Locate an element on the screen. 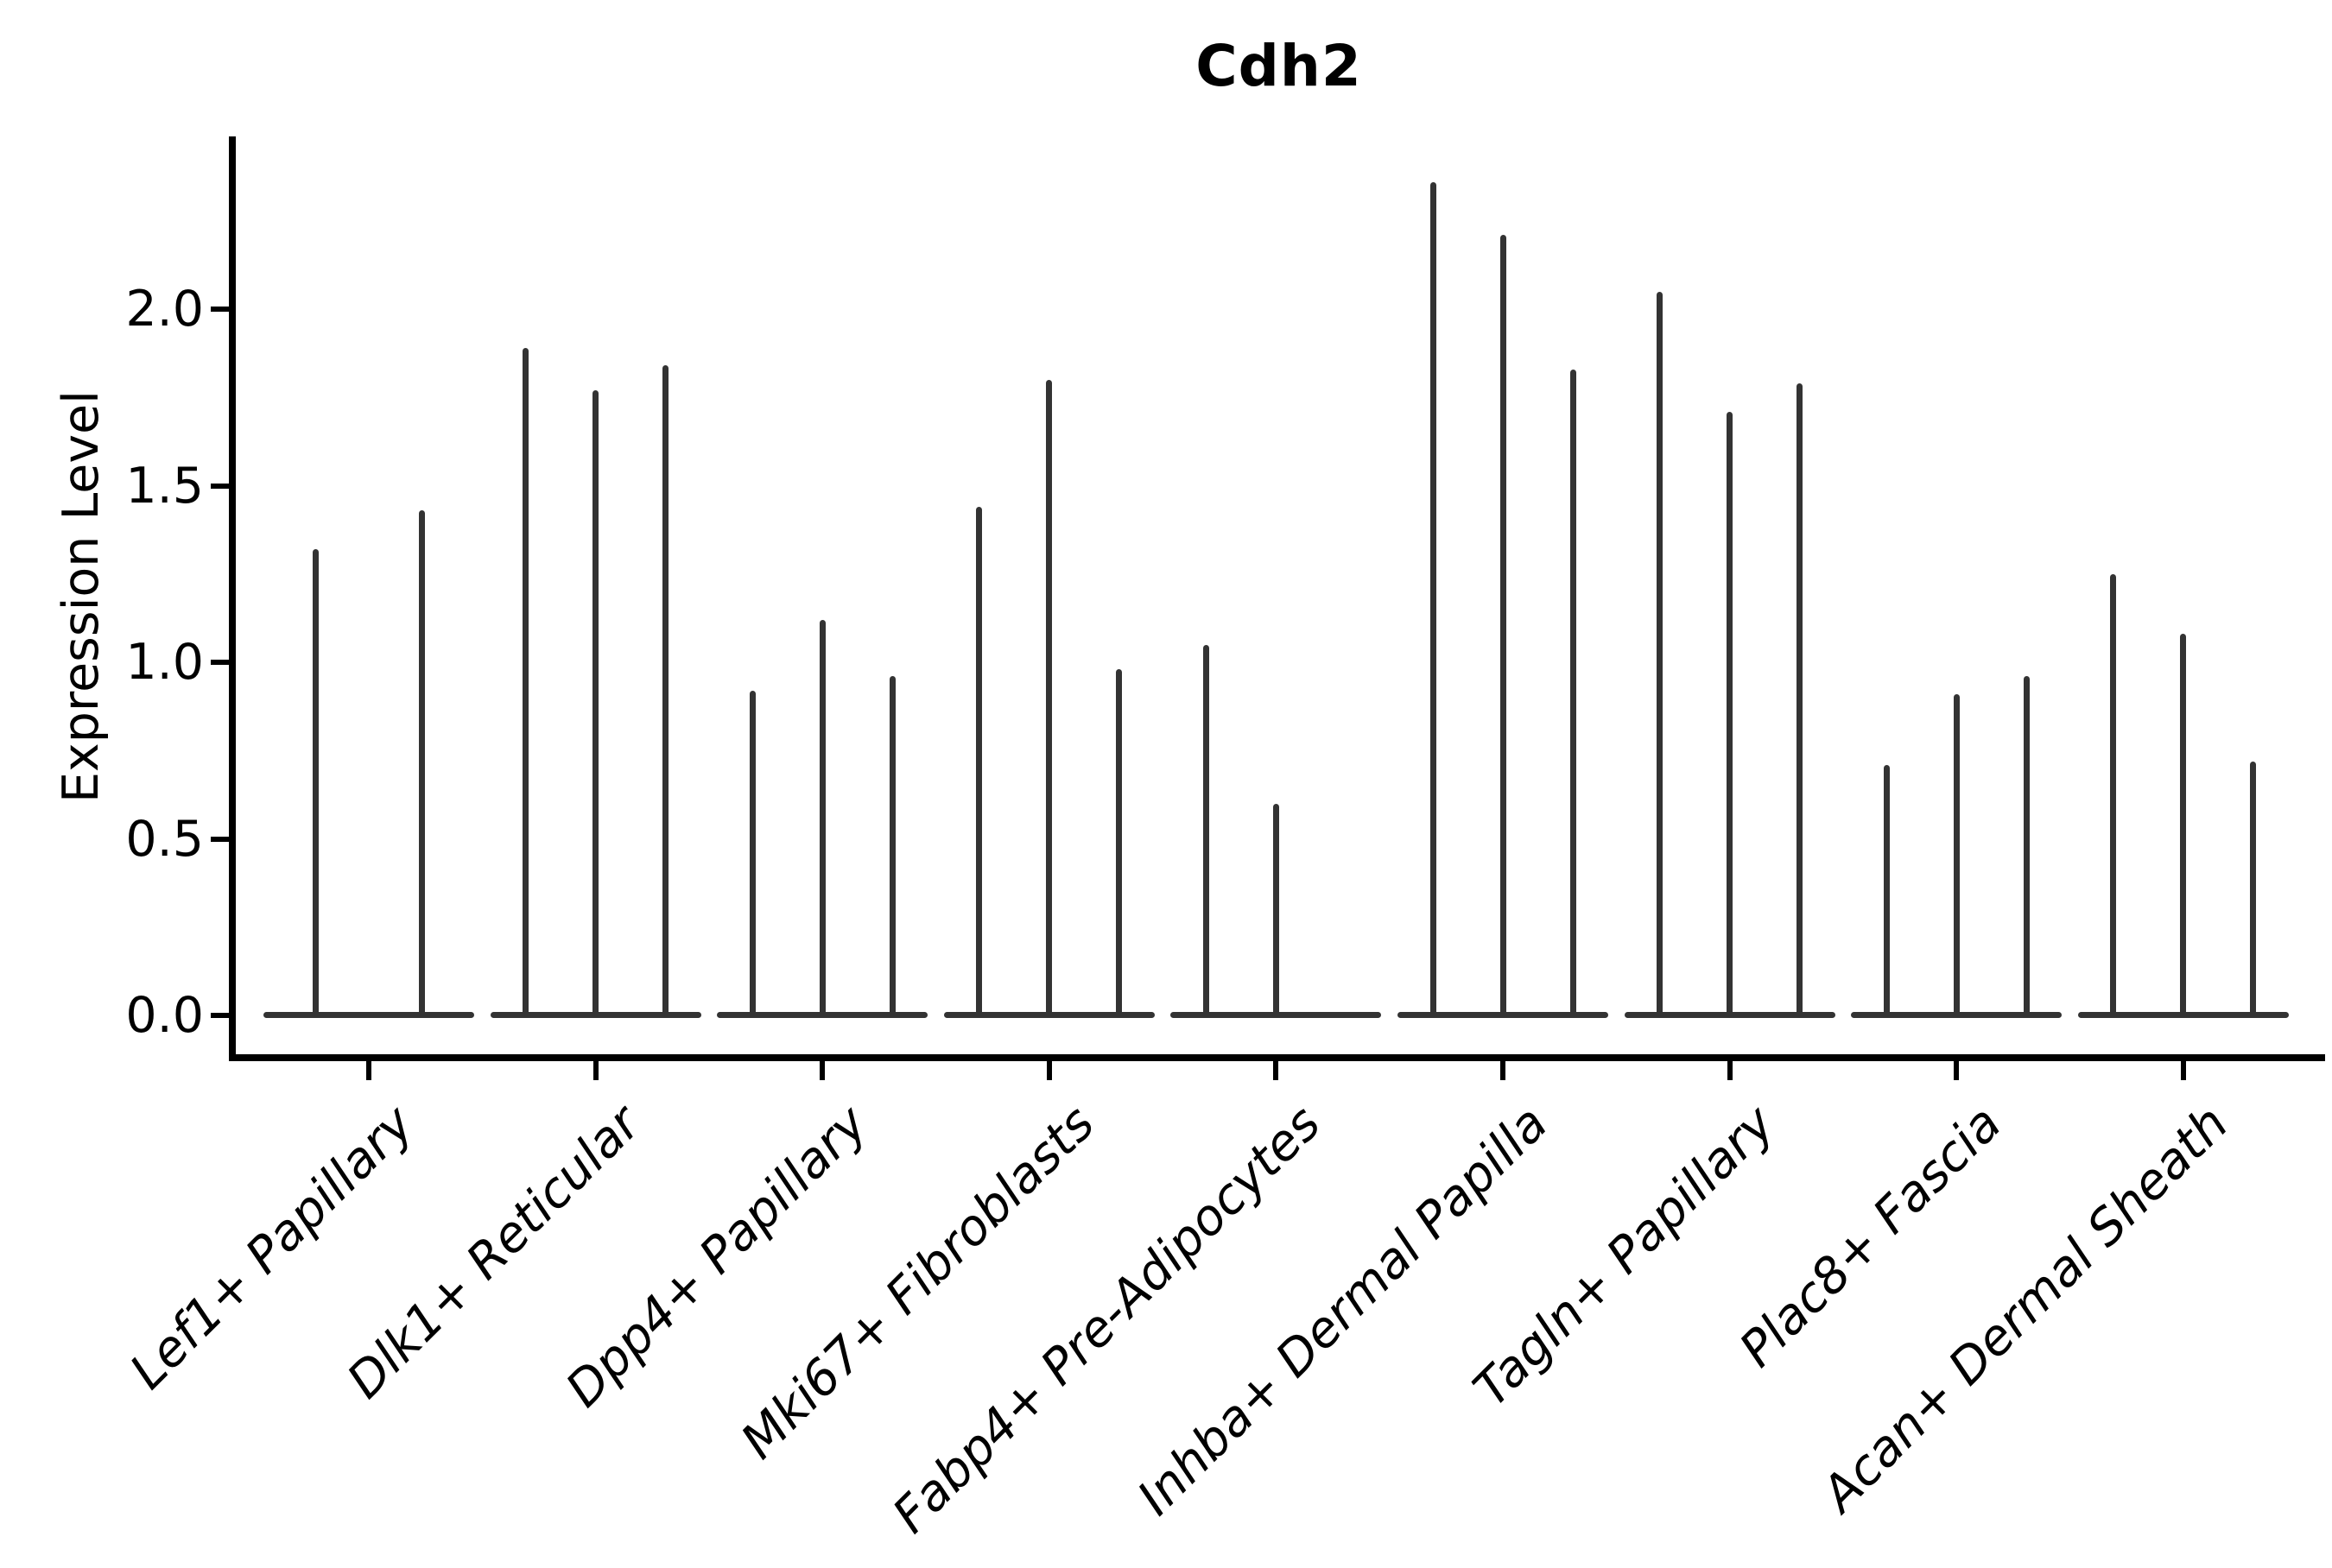 The height and width of the screenshot is (1568, 2332). x-axis-spine is located at coordinates (1277, 1058).